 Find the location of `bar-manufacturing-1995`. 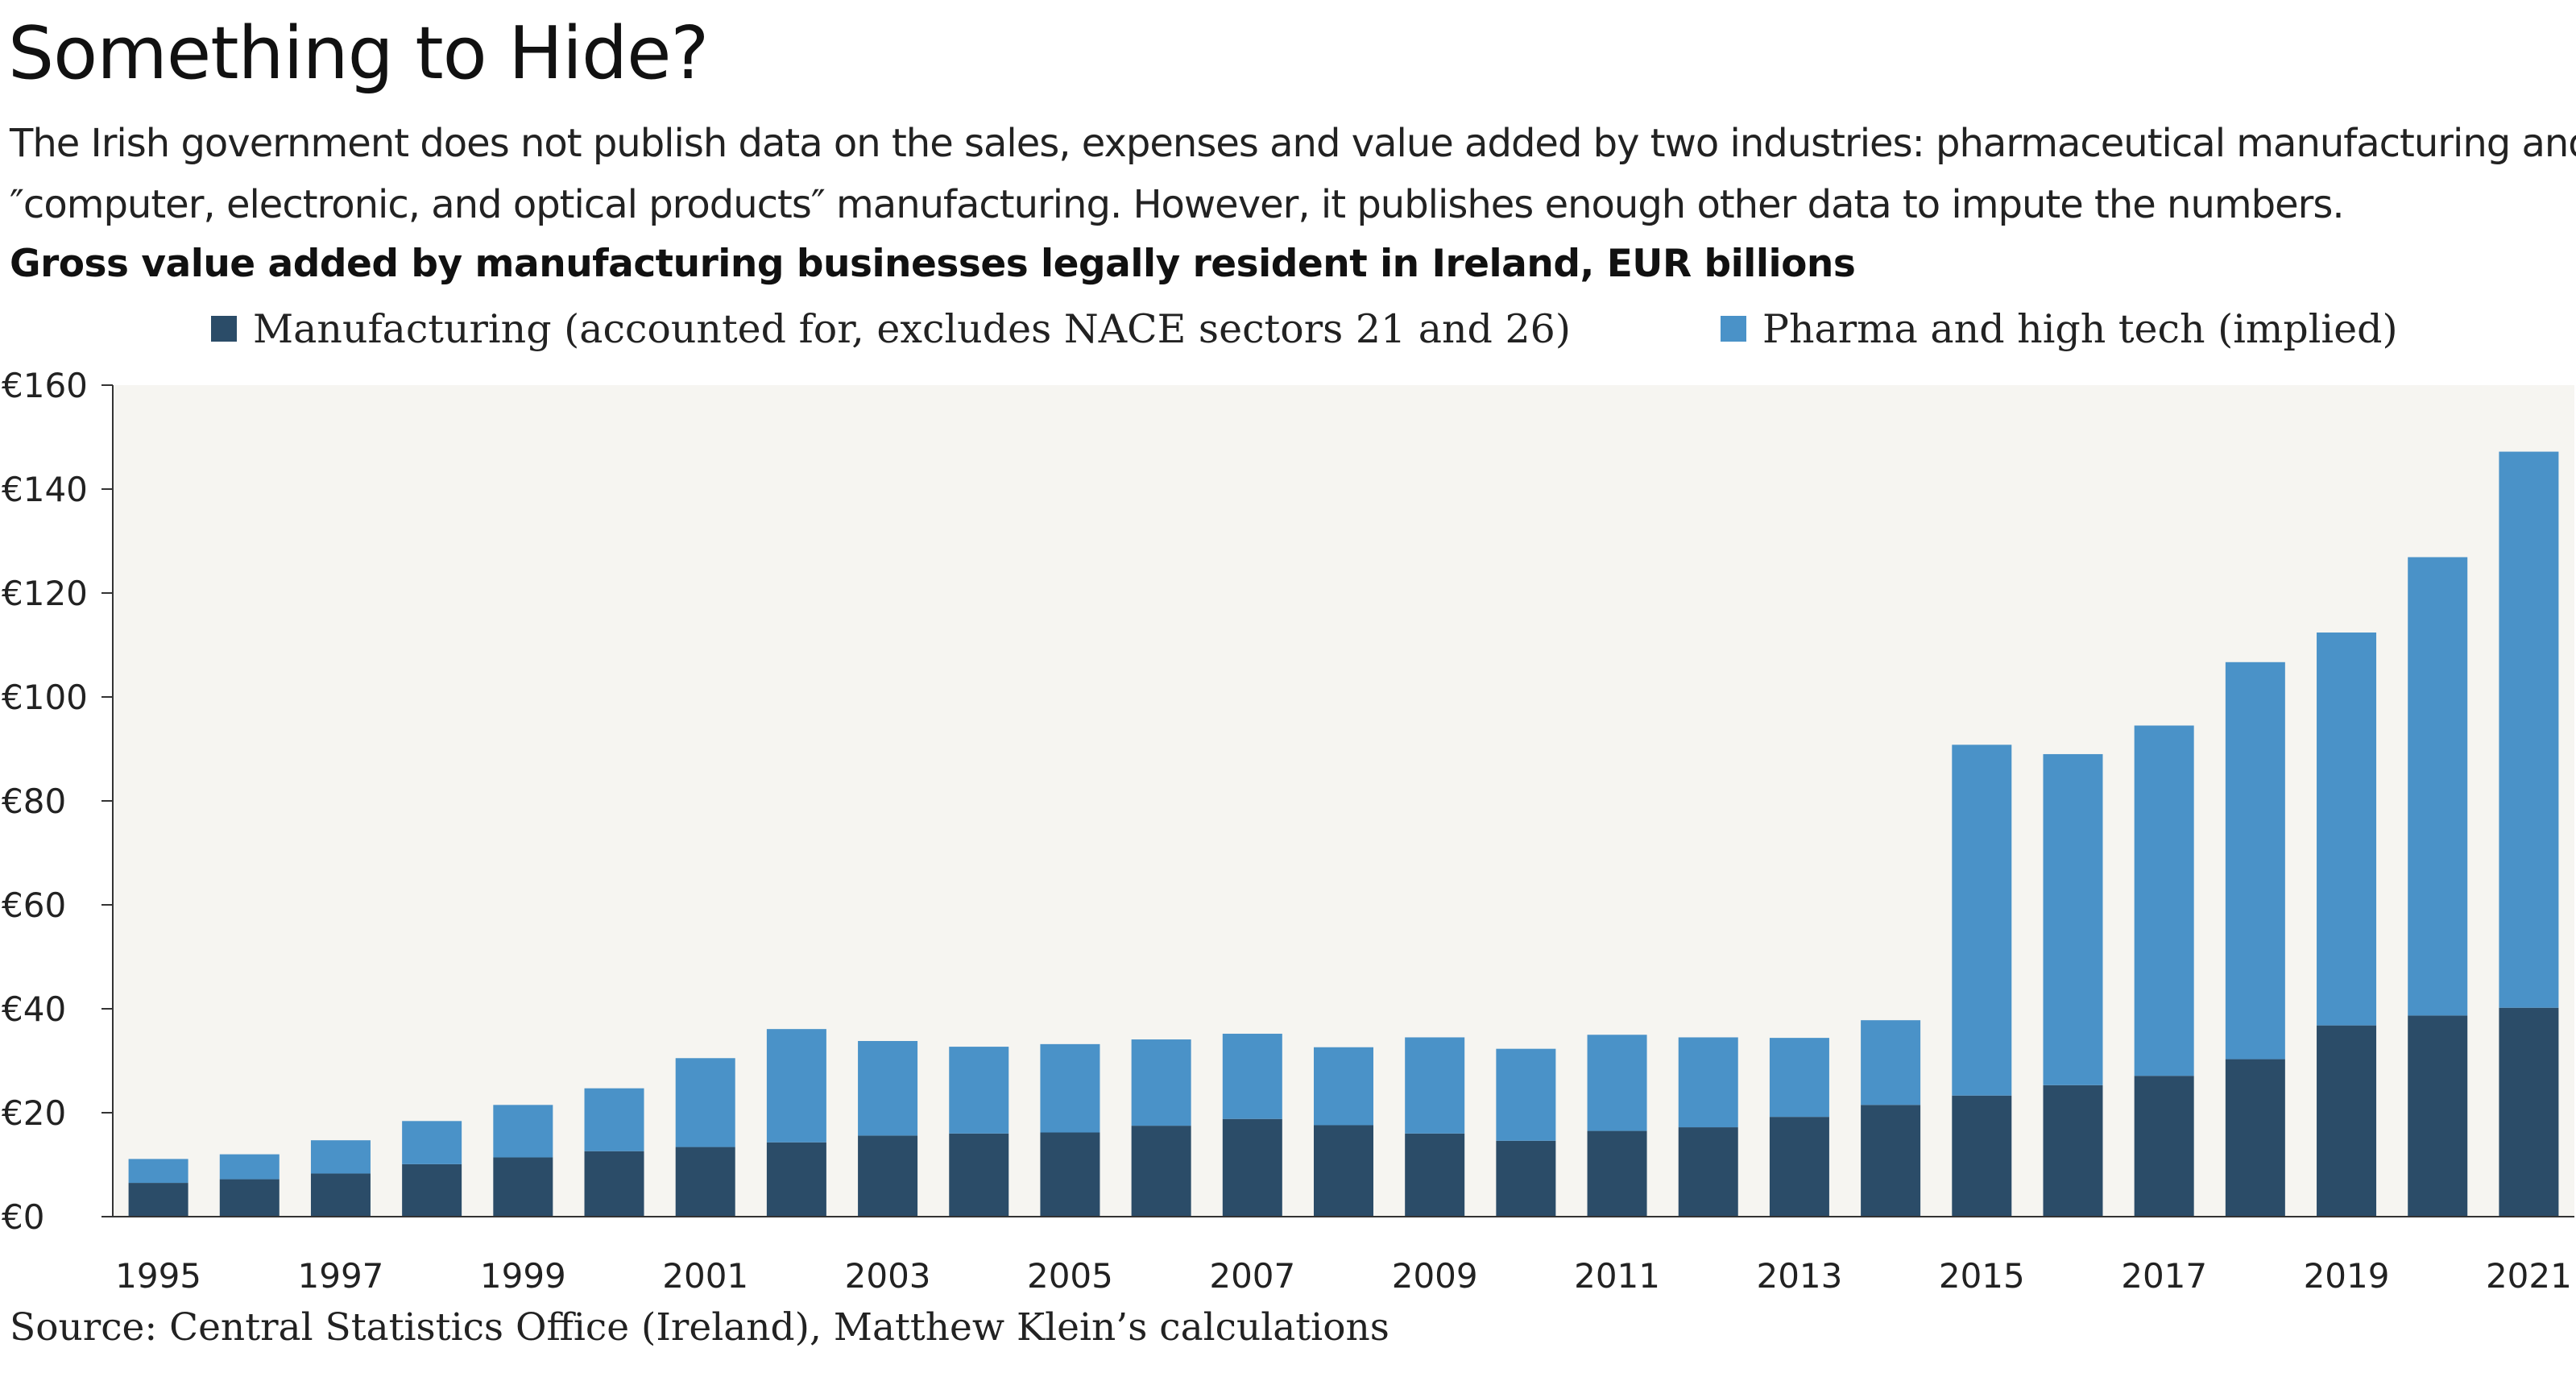

bar-manufacturing-1995 is located at coordinates (158, 1200).